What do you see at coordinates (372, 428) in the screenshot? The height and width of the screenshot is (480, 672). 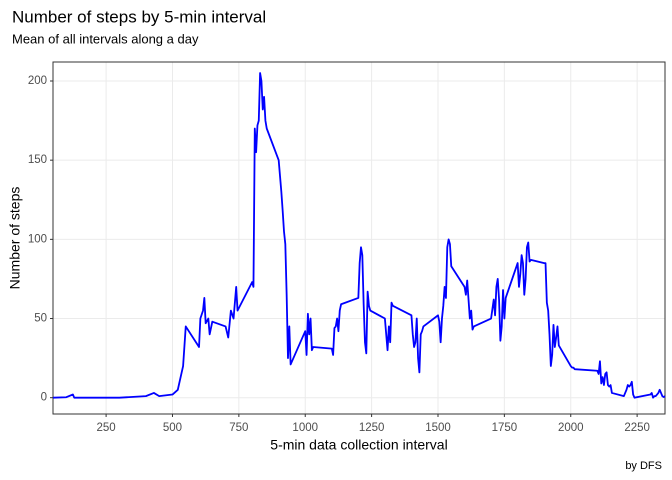 I see `x-tick-label: 1250` at bounding box center [372, 428].